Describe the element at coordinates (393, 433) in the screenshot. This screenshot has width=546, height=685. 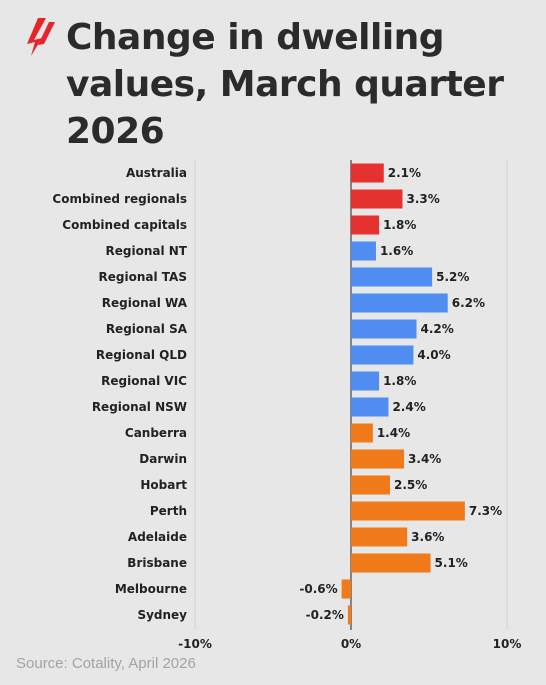
I see `data-label: 1.4%` at that location.